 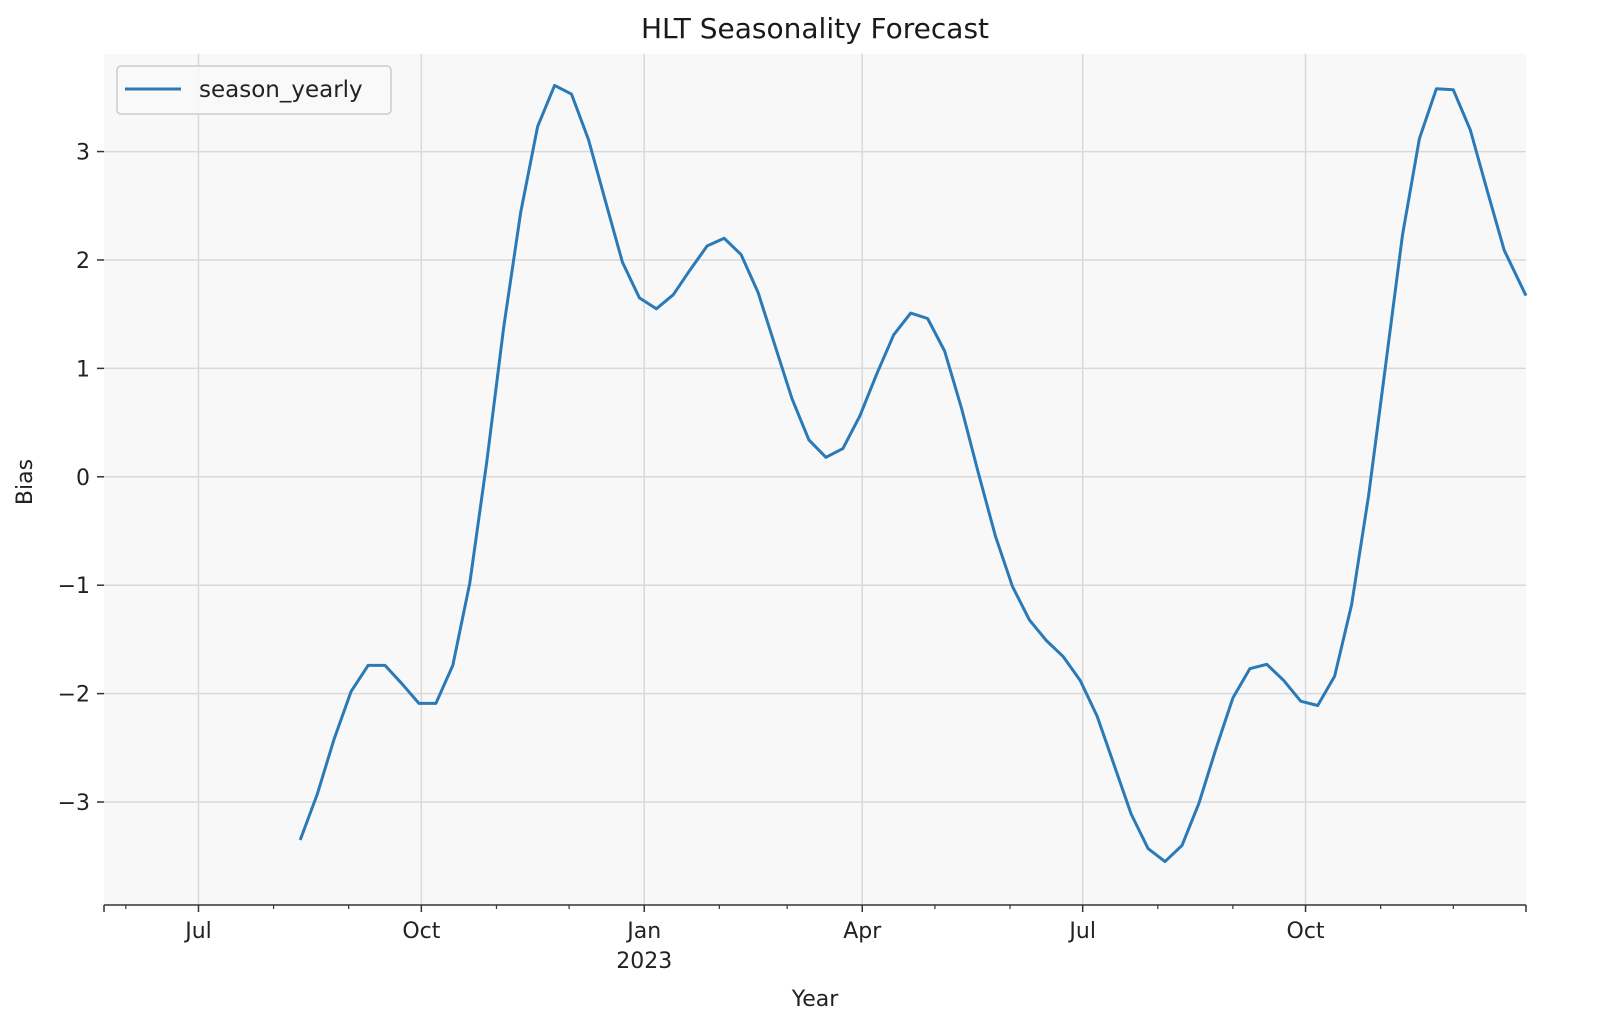 What do you see at coordinates (83, 478) in the screenshot?
I see `y-tick-label: 0` at bounding box center [83, 478].